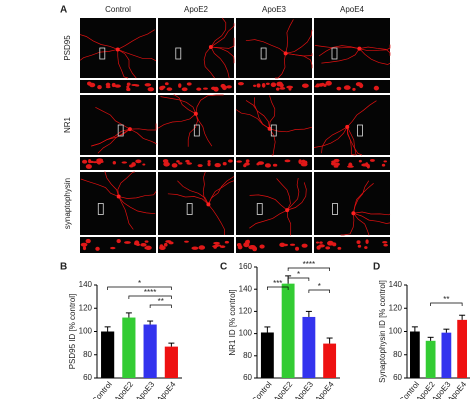  Describe the element at coordinates (246, 311) in the screenshot. I see `y-tick-label: 120` at that location.